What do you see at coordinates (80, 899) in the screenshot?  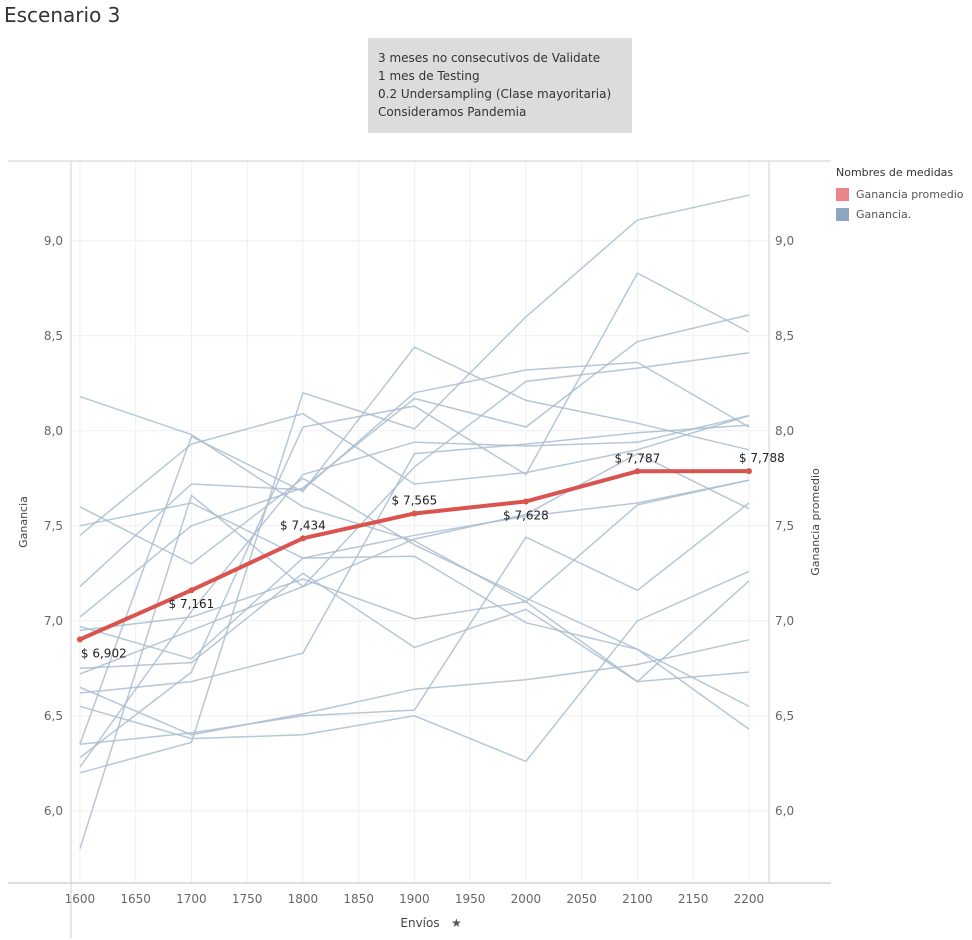 I see `x-tick-label: 1600` at bounding box center [80, 899].